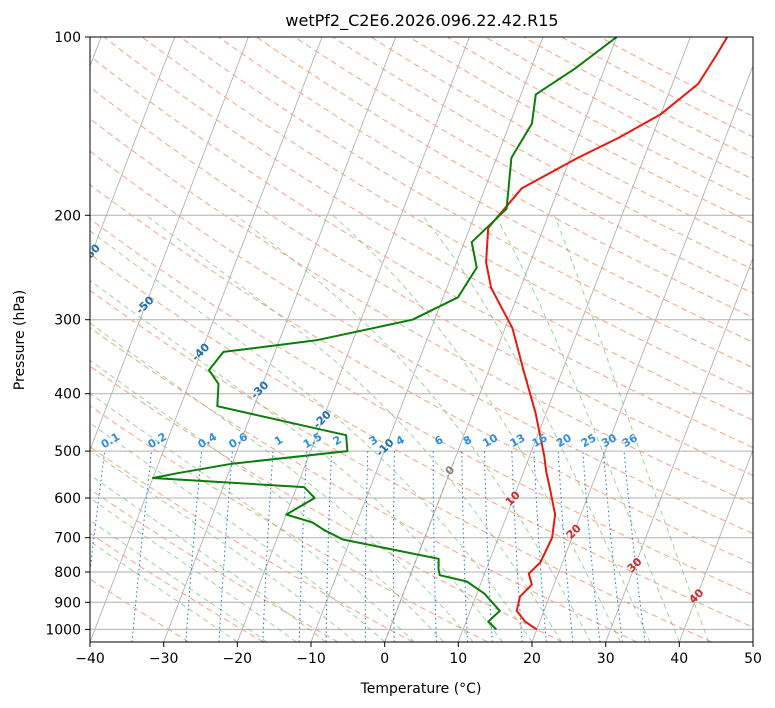  What do you see at coordinates (67, 573) in the screenshot?
I see `y-tick-label: 800` at bounding box center [67, 573].